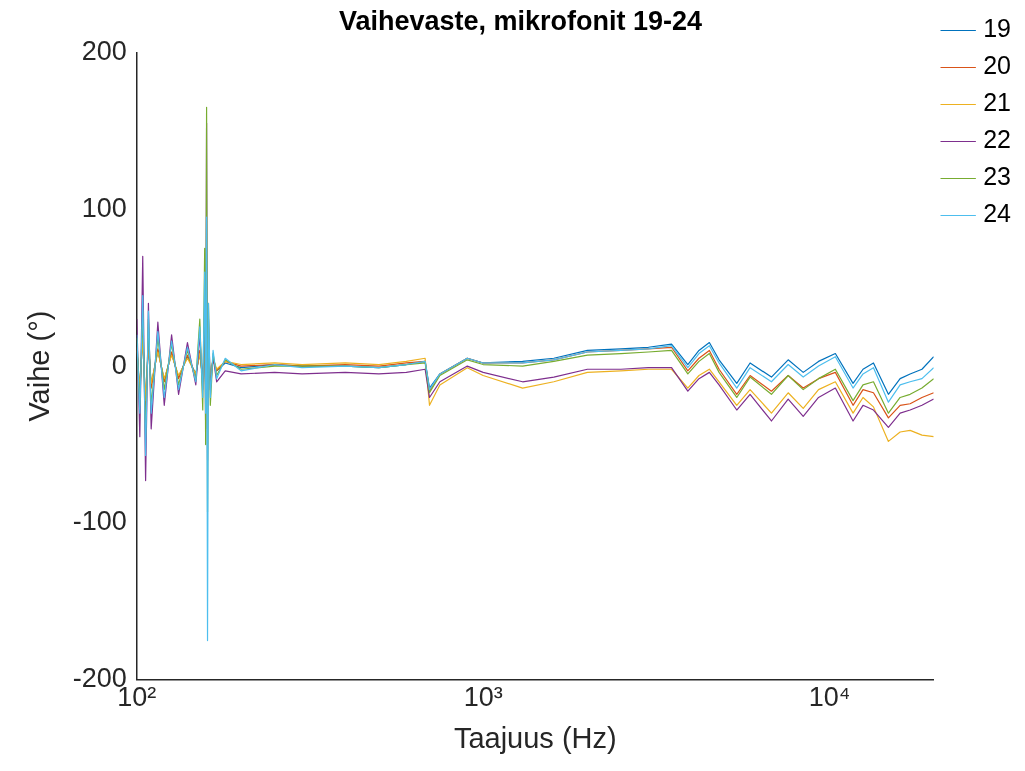  I want to click on x-tick-label: 10⁴, so click(829, 697).